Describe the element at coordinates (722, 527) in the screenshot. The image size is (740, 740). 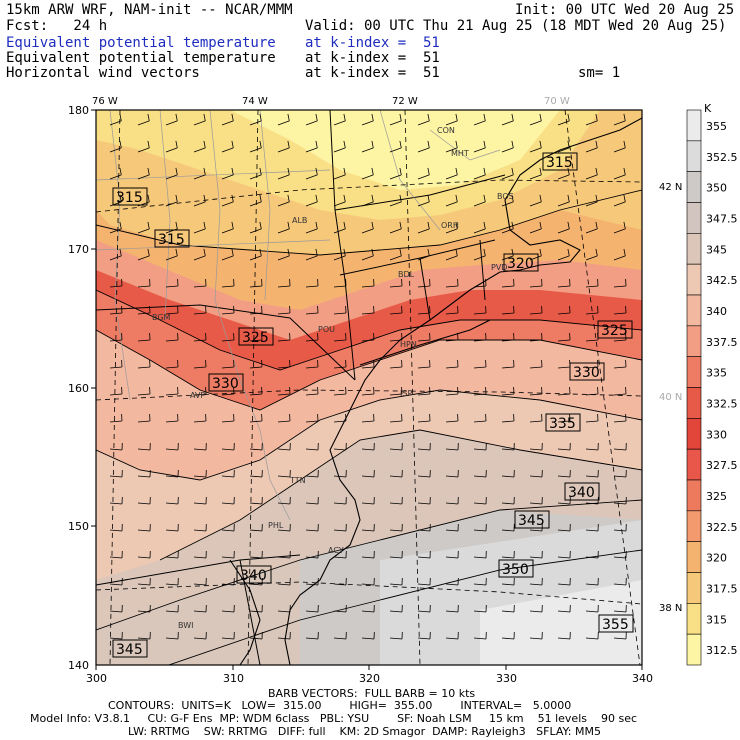
I see `colorbar-level-label: 322.5` at that location.